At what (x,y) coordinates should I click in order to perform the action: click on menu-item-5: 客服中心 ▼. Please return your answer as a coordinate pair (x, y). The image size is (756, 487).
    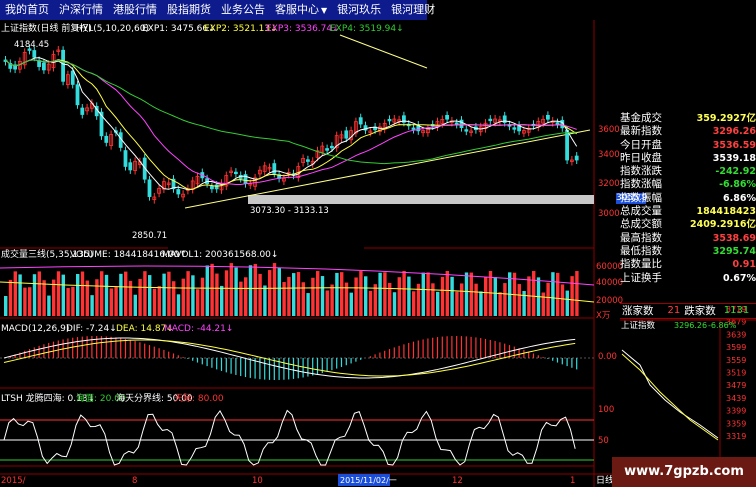
    Looking at the image, I should click on (301, 10).